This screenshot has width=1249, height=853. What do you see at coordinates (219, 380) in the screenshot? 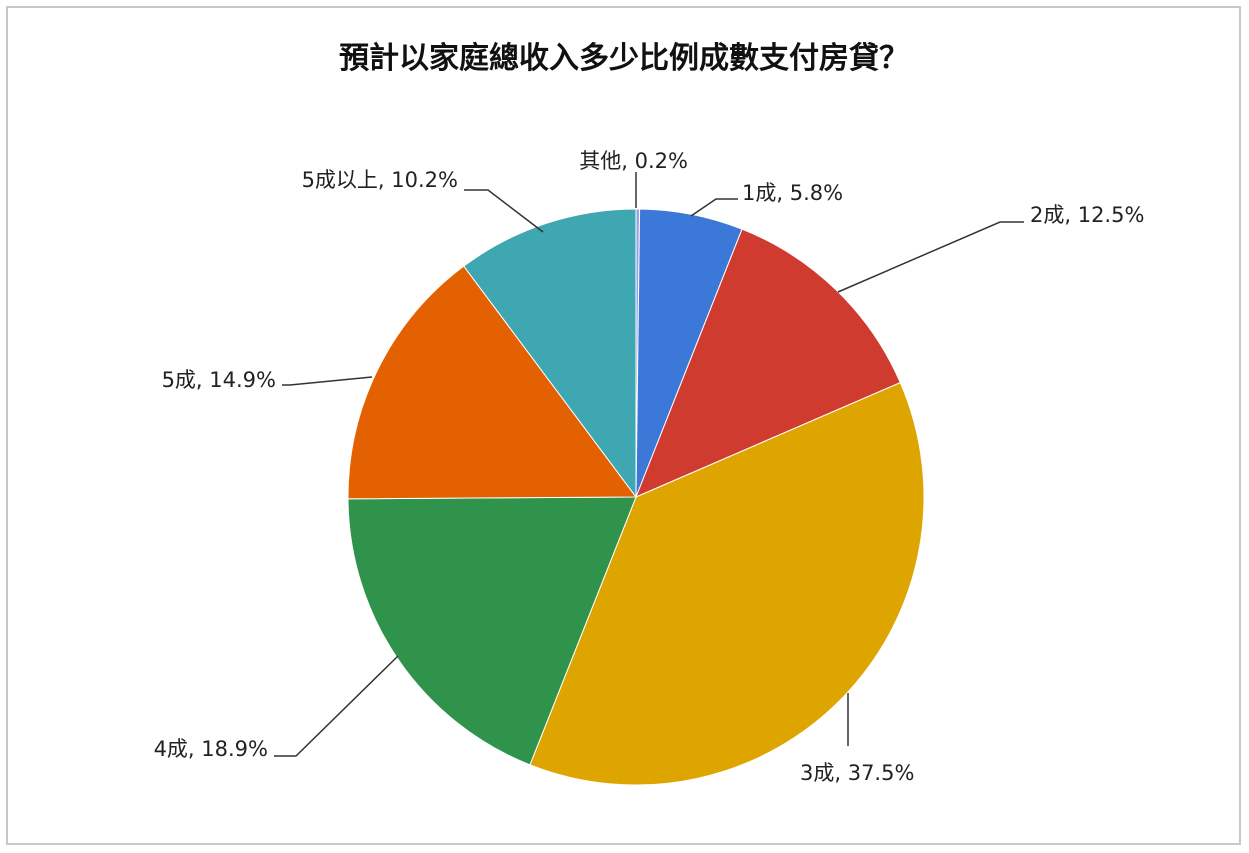
I see `data-label-6: 5成, 14.9%` at bounding box center [219, 380].